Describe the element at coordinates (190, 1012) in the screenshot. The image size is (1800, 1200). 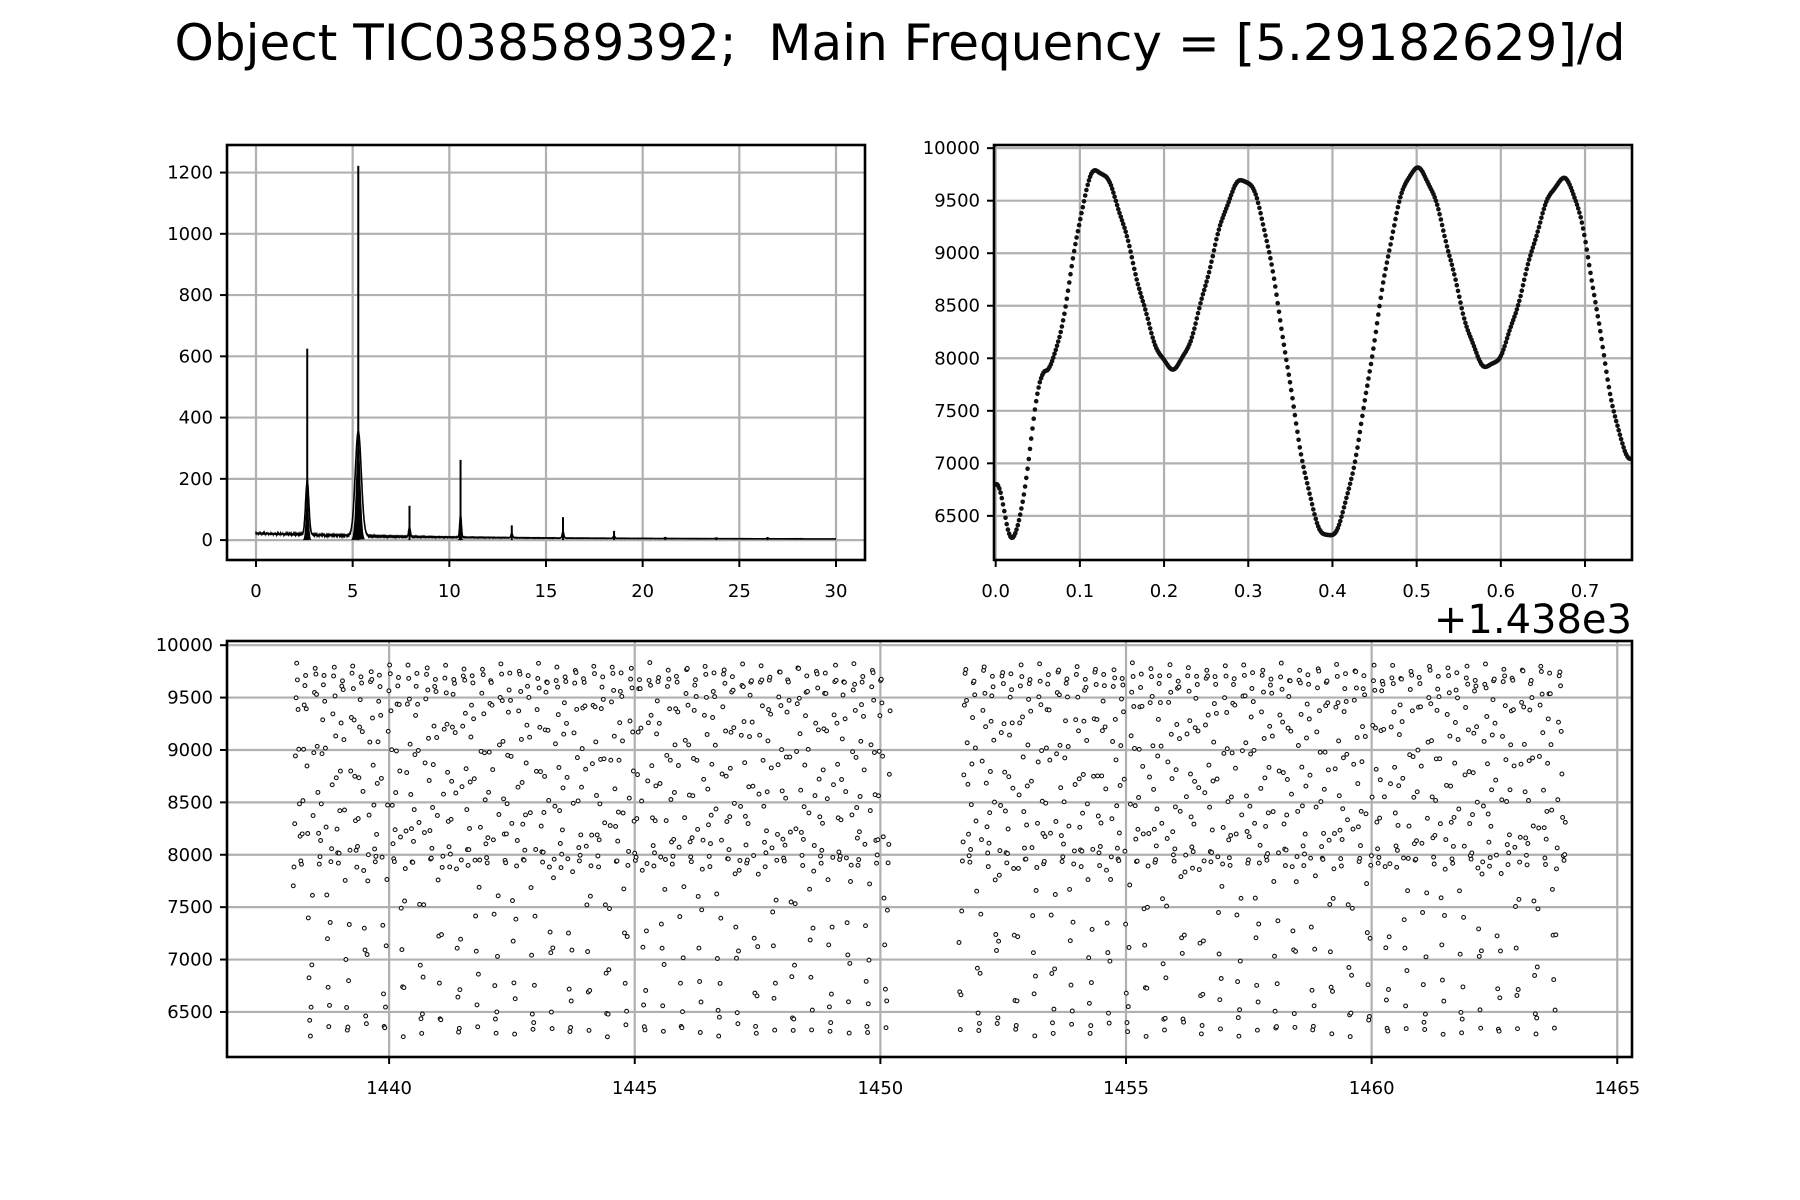
I see `y-tick-label: 6500` at that location.